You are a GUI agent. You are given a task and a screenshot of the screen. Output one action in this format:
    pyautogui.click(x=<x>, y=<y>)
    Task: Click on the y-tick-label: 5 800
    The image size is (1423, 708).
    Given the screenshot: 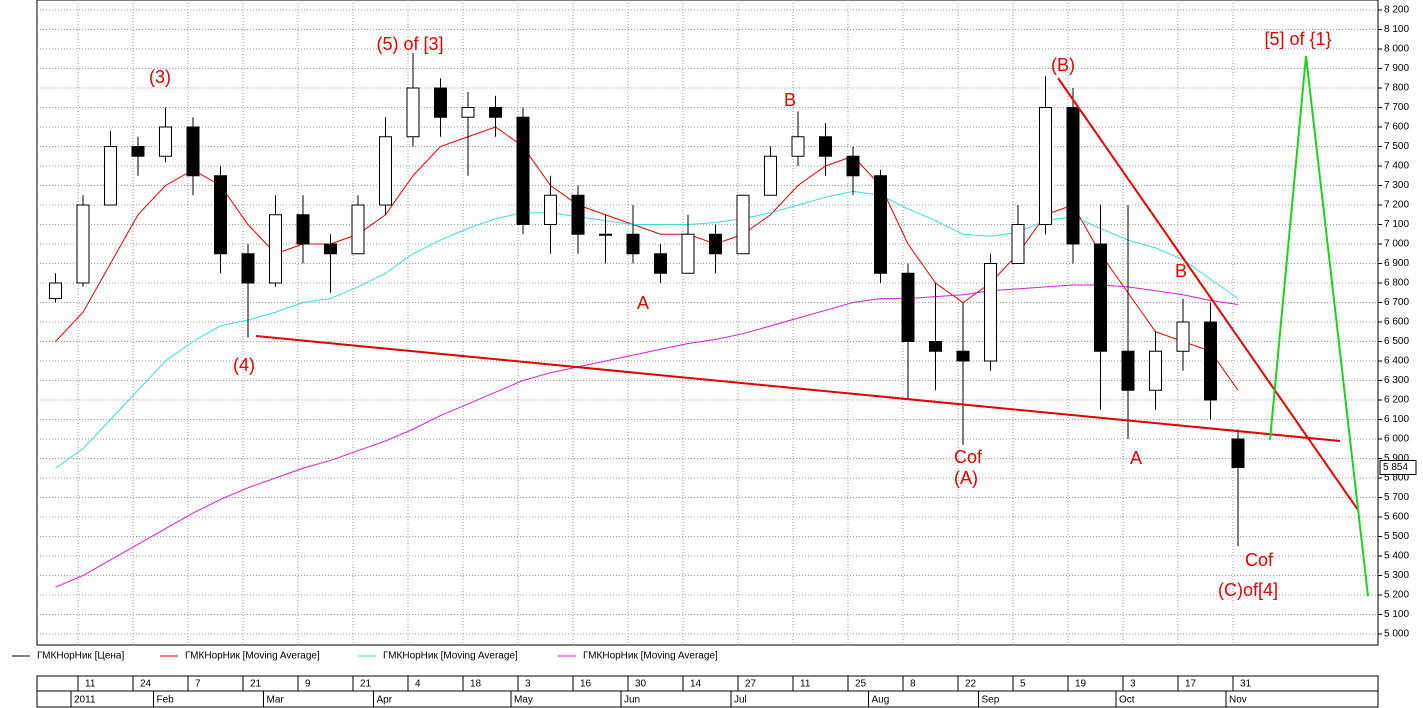 What is the action you would take?
    pyautogui.click(x=1396, y=478)
    